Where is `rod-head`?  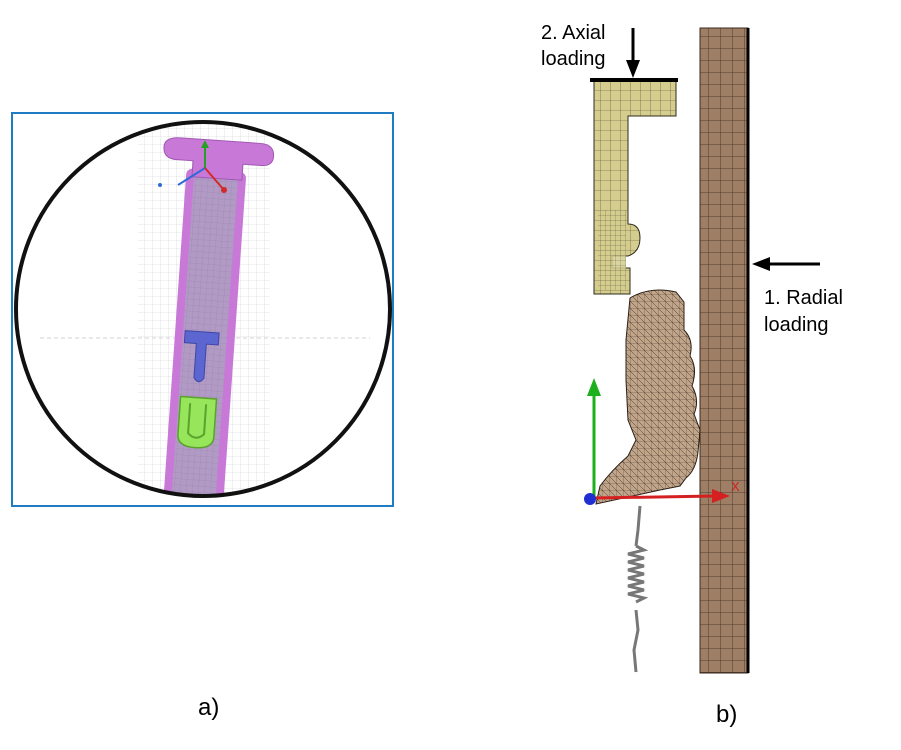 rod-head is located at coordinates (219, 159).